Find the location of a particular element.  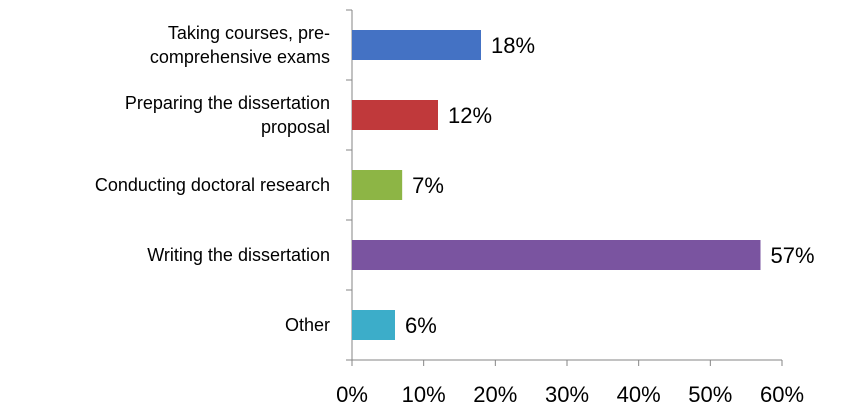

y-tick-label: Taking courses, pre-comprehensive exams is located at coordinates (239, 45).